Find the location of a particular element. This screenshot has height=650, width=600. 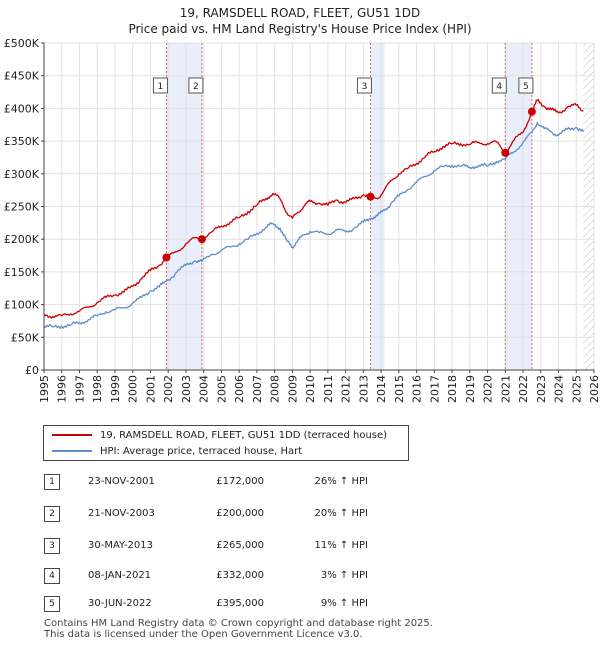

x-tick-label: 2018 is located at coordinates (452, 389).